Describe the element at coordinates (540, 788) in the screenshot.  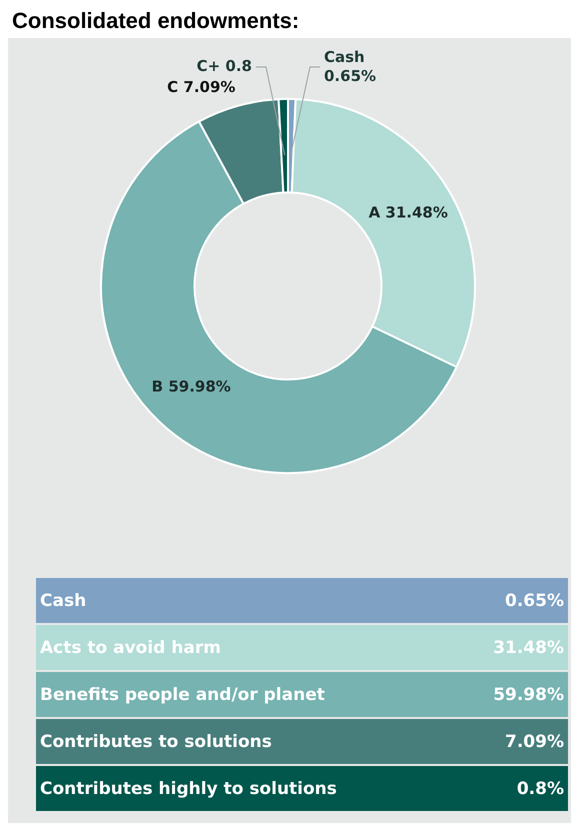
I see `text: 0.8%` at that location.